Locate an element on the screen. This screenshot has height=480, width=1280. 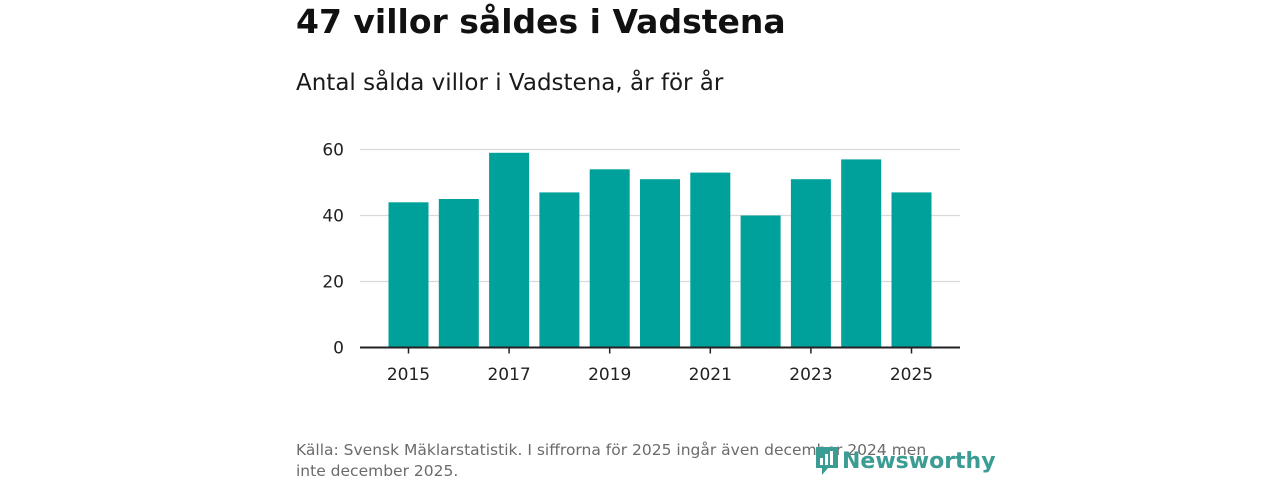
bar-2018 is located at coordinates (559, 270).